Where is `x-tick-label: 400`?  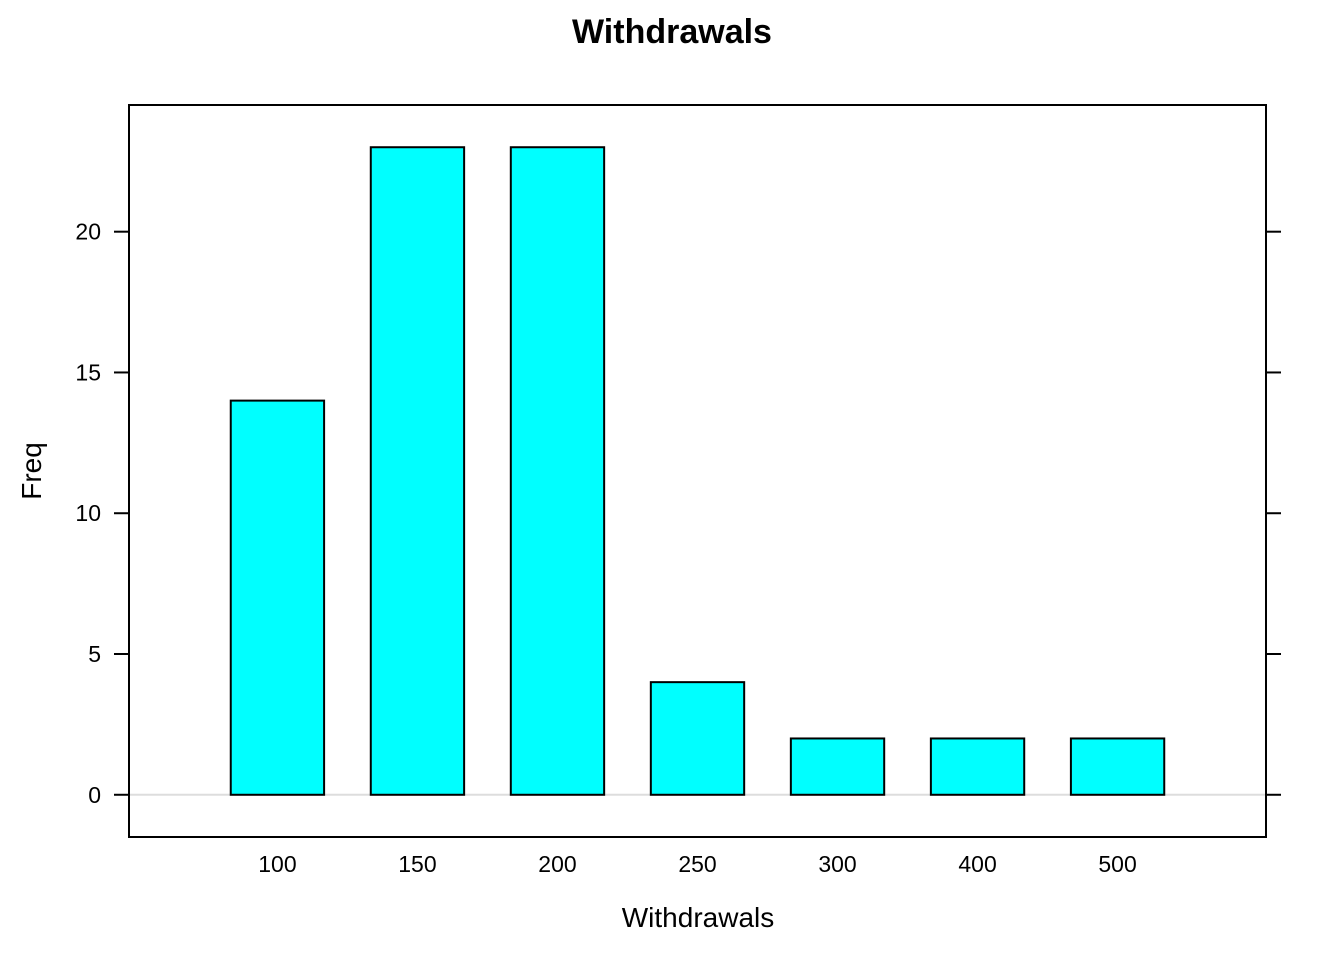 x-tick-label: 400 is located at coordinates (977, 864).